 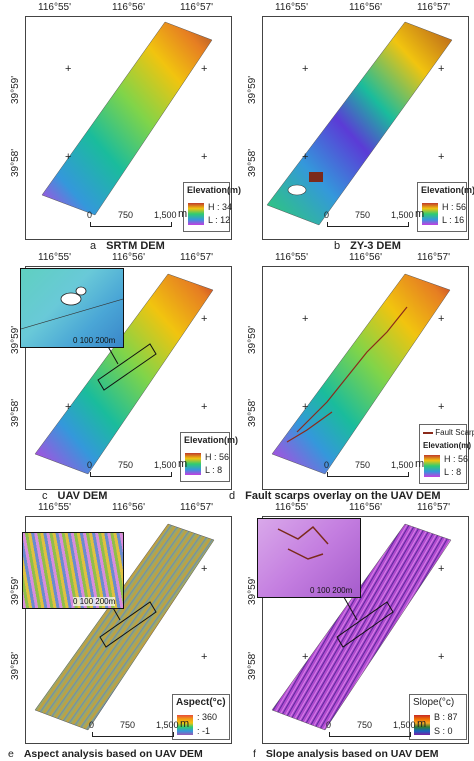 I want to click on caption-d: d Fault scarps overlay on the UAV DEM, so click(x=335, y=496).